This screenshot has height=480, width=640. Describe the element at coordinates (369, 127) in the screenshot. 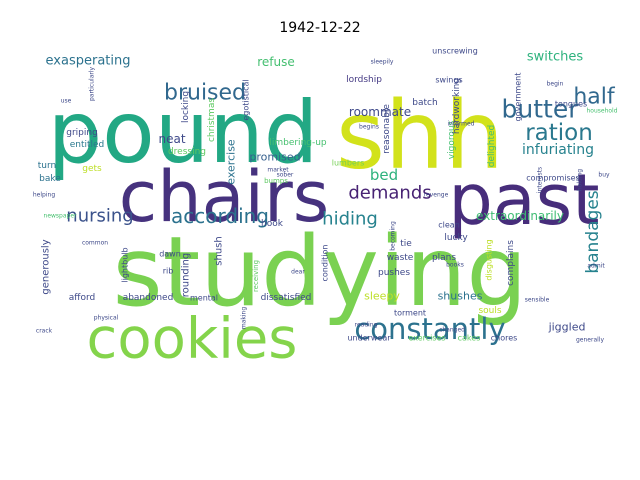

I see `cloud-word: begins` at that location.